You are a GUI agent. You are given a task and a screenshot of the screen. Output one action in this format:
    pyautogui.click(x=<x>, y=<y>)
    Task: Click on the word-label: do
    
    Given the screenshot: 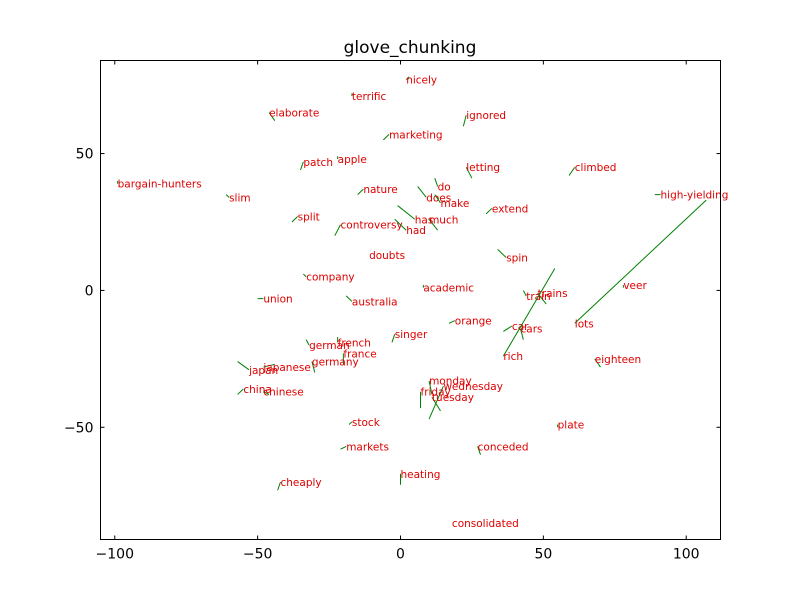 What is the action you would take?
    pyautogui.click(x=444, y=187)
    